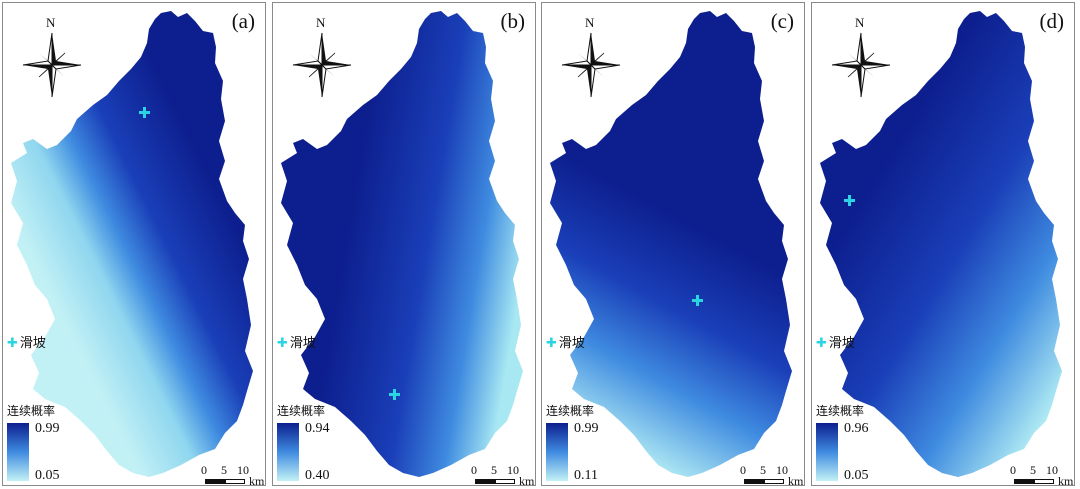 The width and height of the screenshot is (1080, 489). Describe the element at coordinates (317, 475) in the screenshot. I see `legend-min-value: 0.40` at that location.